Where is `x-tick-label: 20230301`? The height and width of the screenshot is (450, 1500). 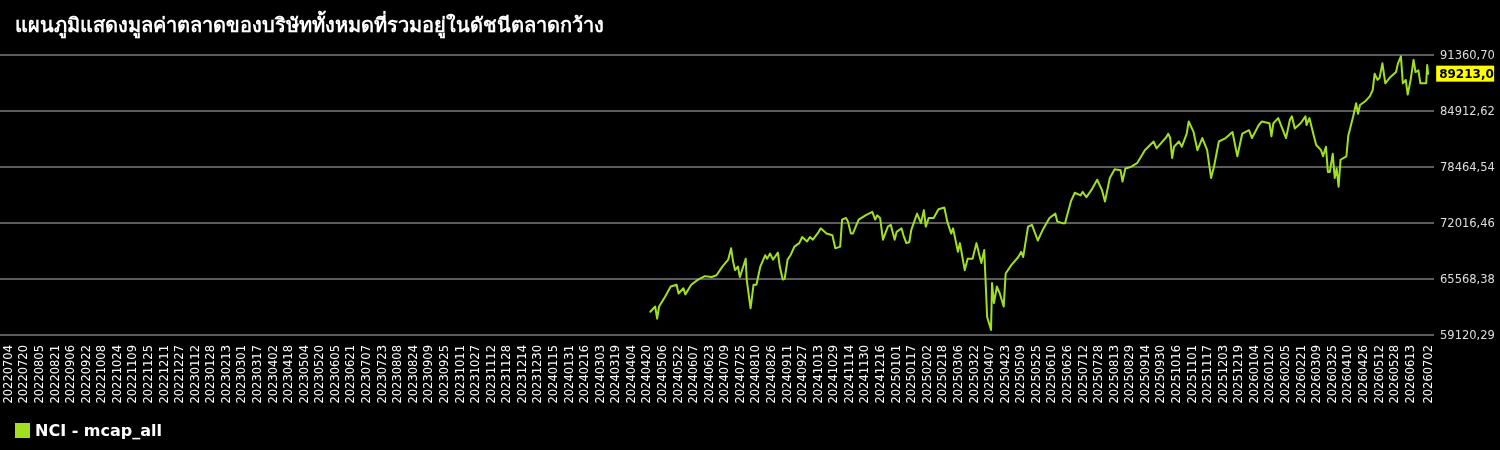 x-tick-label: 20230301 is located at coordinates (241, 374).